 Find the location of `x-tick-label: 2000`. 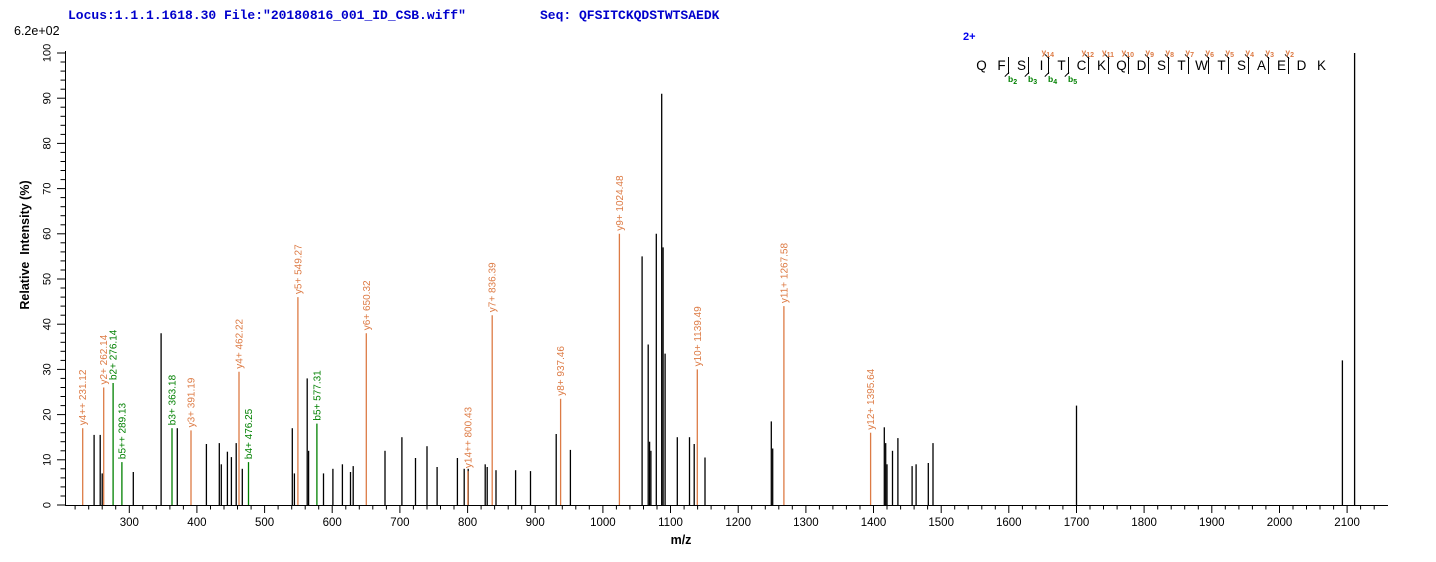

x-tick-label: 2000 is located at coordinates (1280, 523).